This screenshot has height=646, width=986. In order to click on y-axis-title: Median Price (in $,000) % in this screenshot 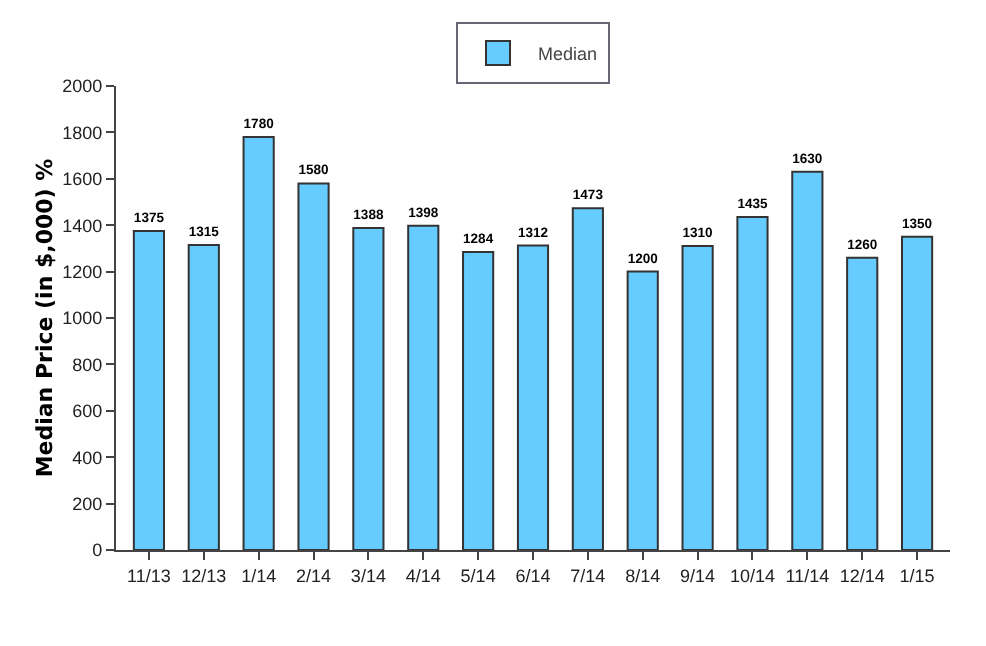, I will do `click(45, 318)`.